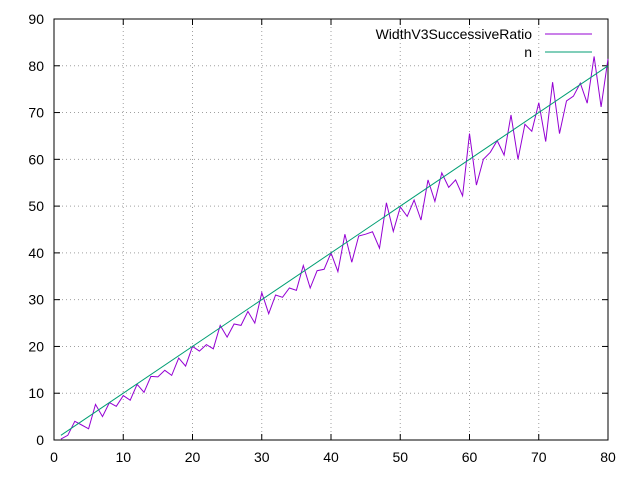  What do you see at coordinates (484, 43) in the screenshot?
I see `legend: WidthV3SuccessiveRatio n` at bounding box center [484, 43].